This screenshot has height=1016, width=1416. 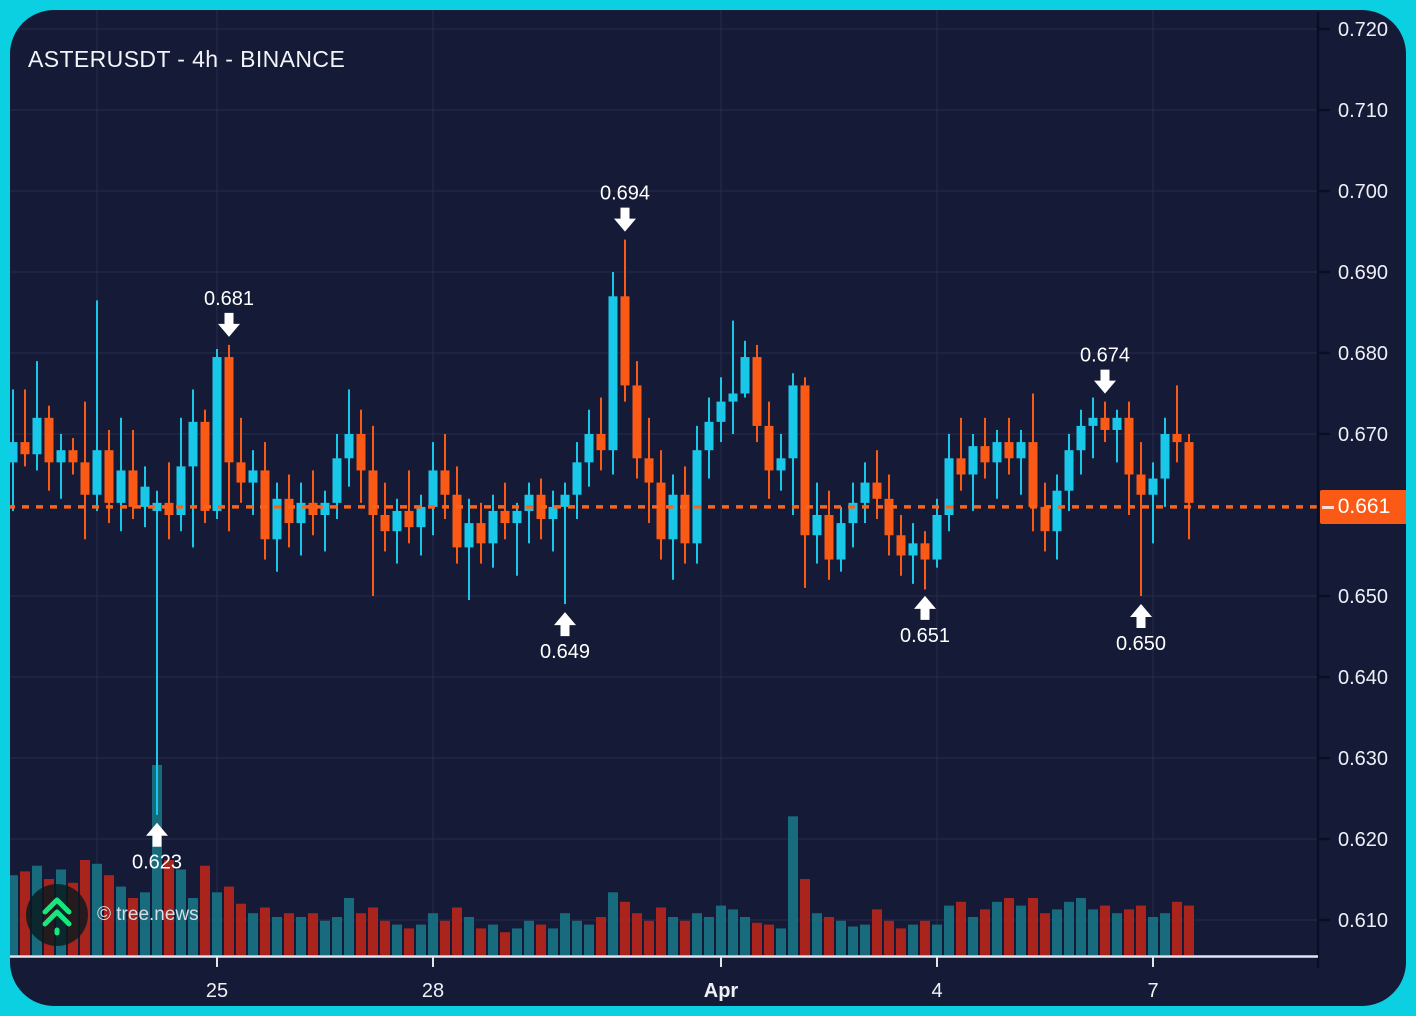 I want to click on last-price-label: 0.661, so click(x=1363, y=506).